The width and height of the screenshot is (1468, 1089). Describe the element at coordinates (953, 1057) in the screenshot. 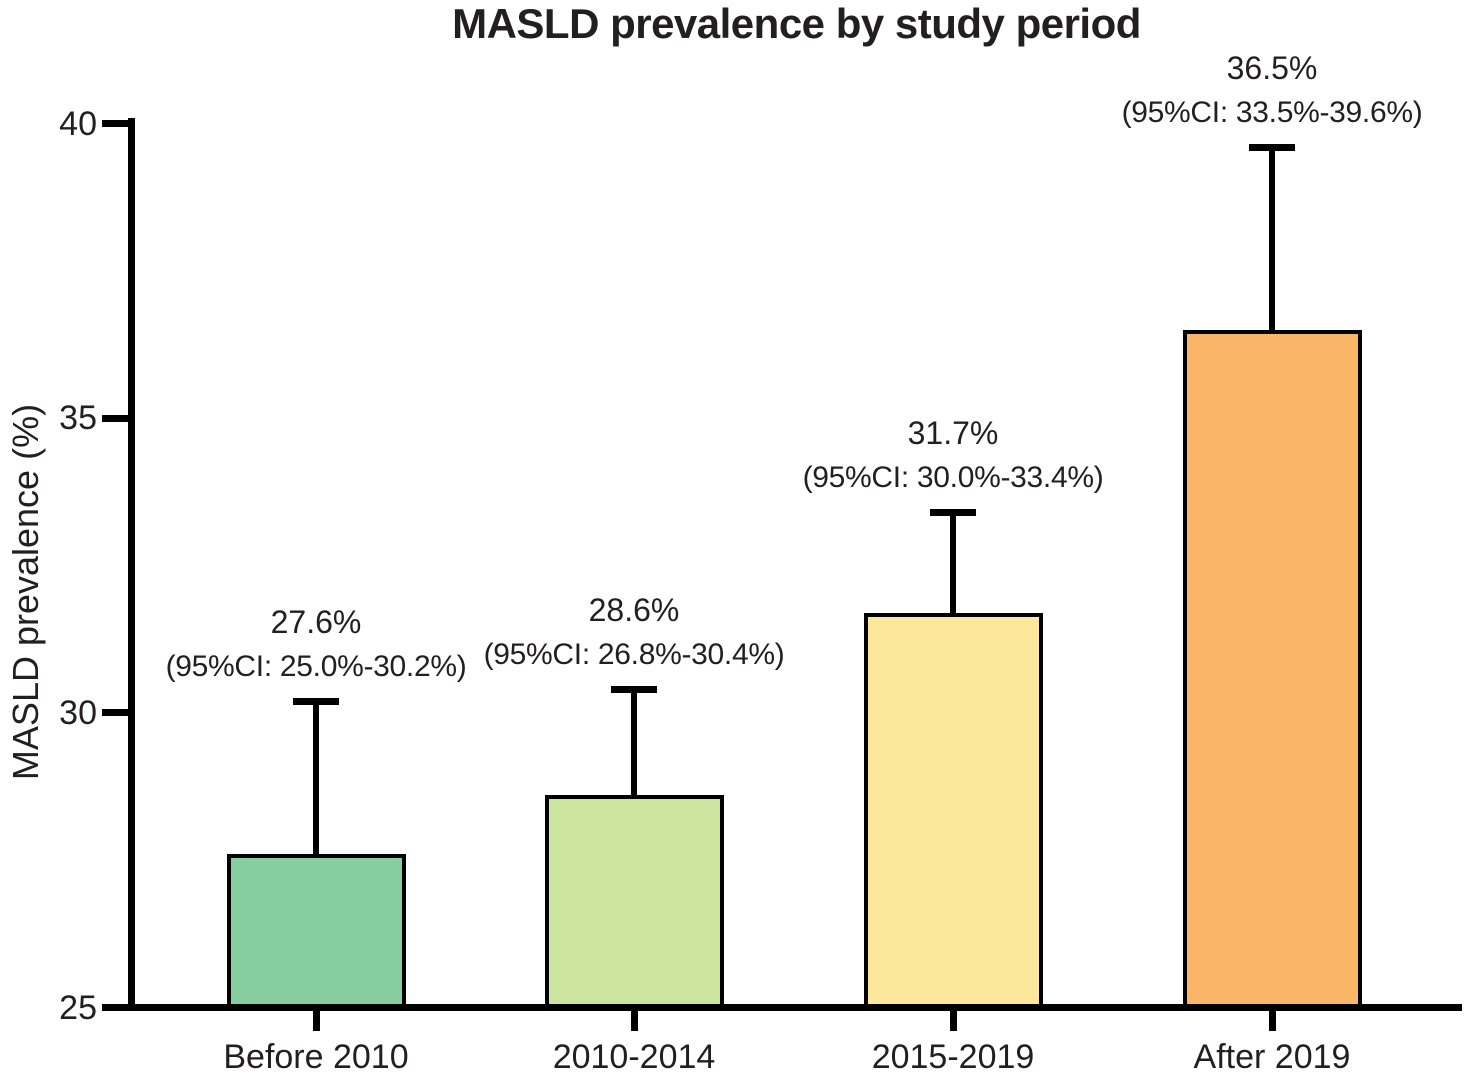

I see `x-tick-label: 2015-2019` at that location.